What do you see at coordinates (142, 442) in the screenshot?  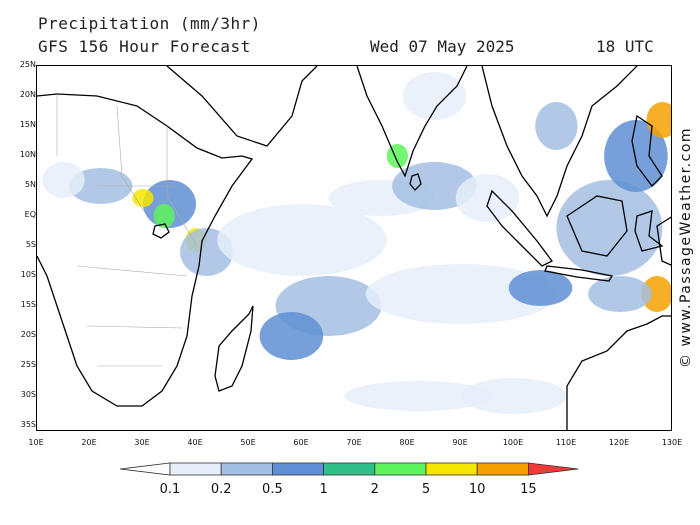 I see `lon-tick-label: 30E` at bounding box center [142, 442].